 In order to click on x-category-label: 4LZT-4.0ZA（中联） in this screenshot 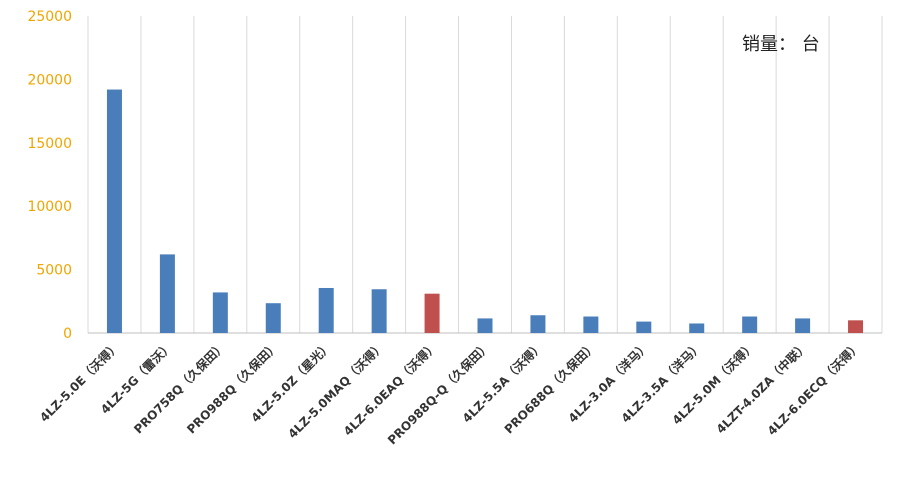, I will do `click(762, 388)`.